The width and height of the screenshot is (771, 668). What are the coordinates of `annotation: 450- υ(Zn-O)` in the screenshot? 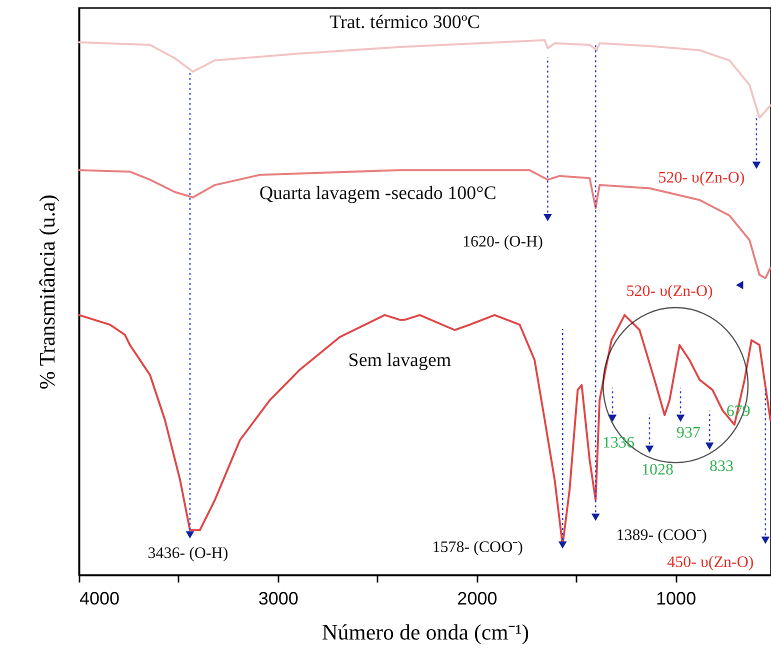 It's located at (710, 563).